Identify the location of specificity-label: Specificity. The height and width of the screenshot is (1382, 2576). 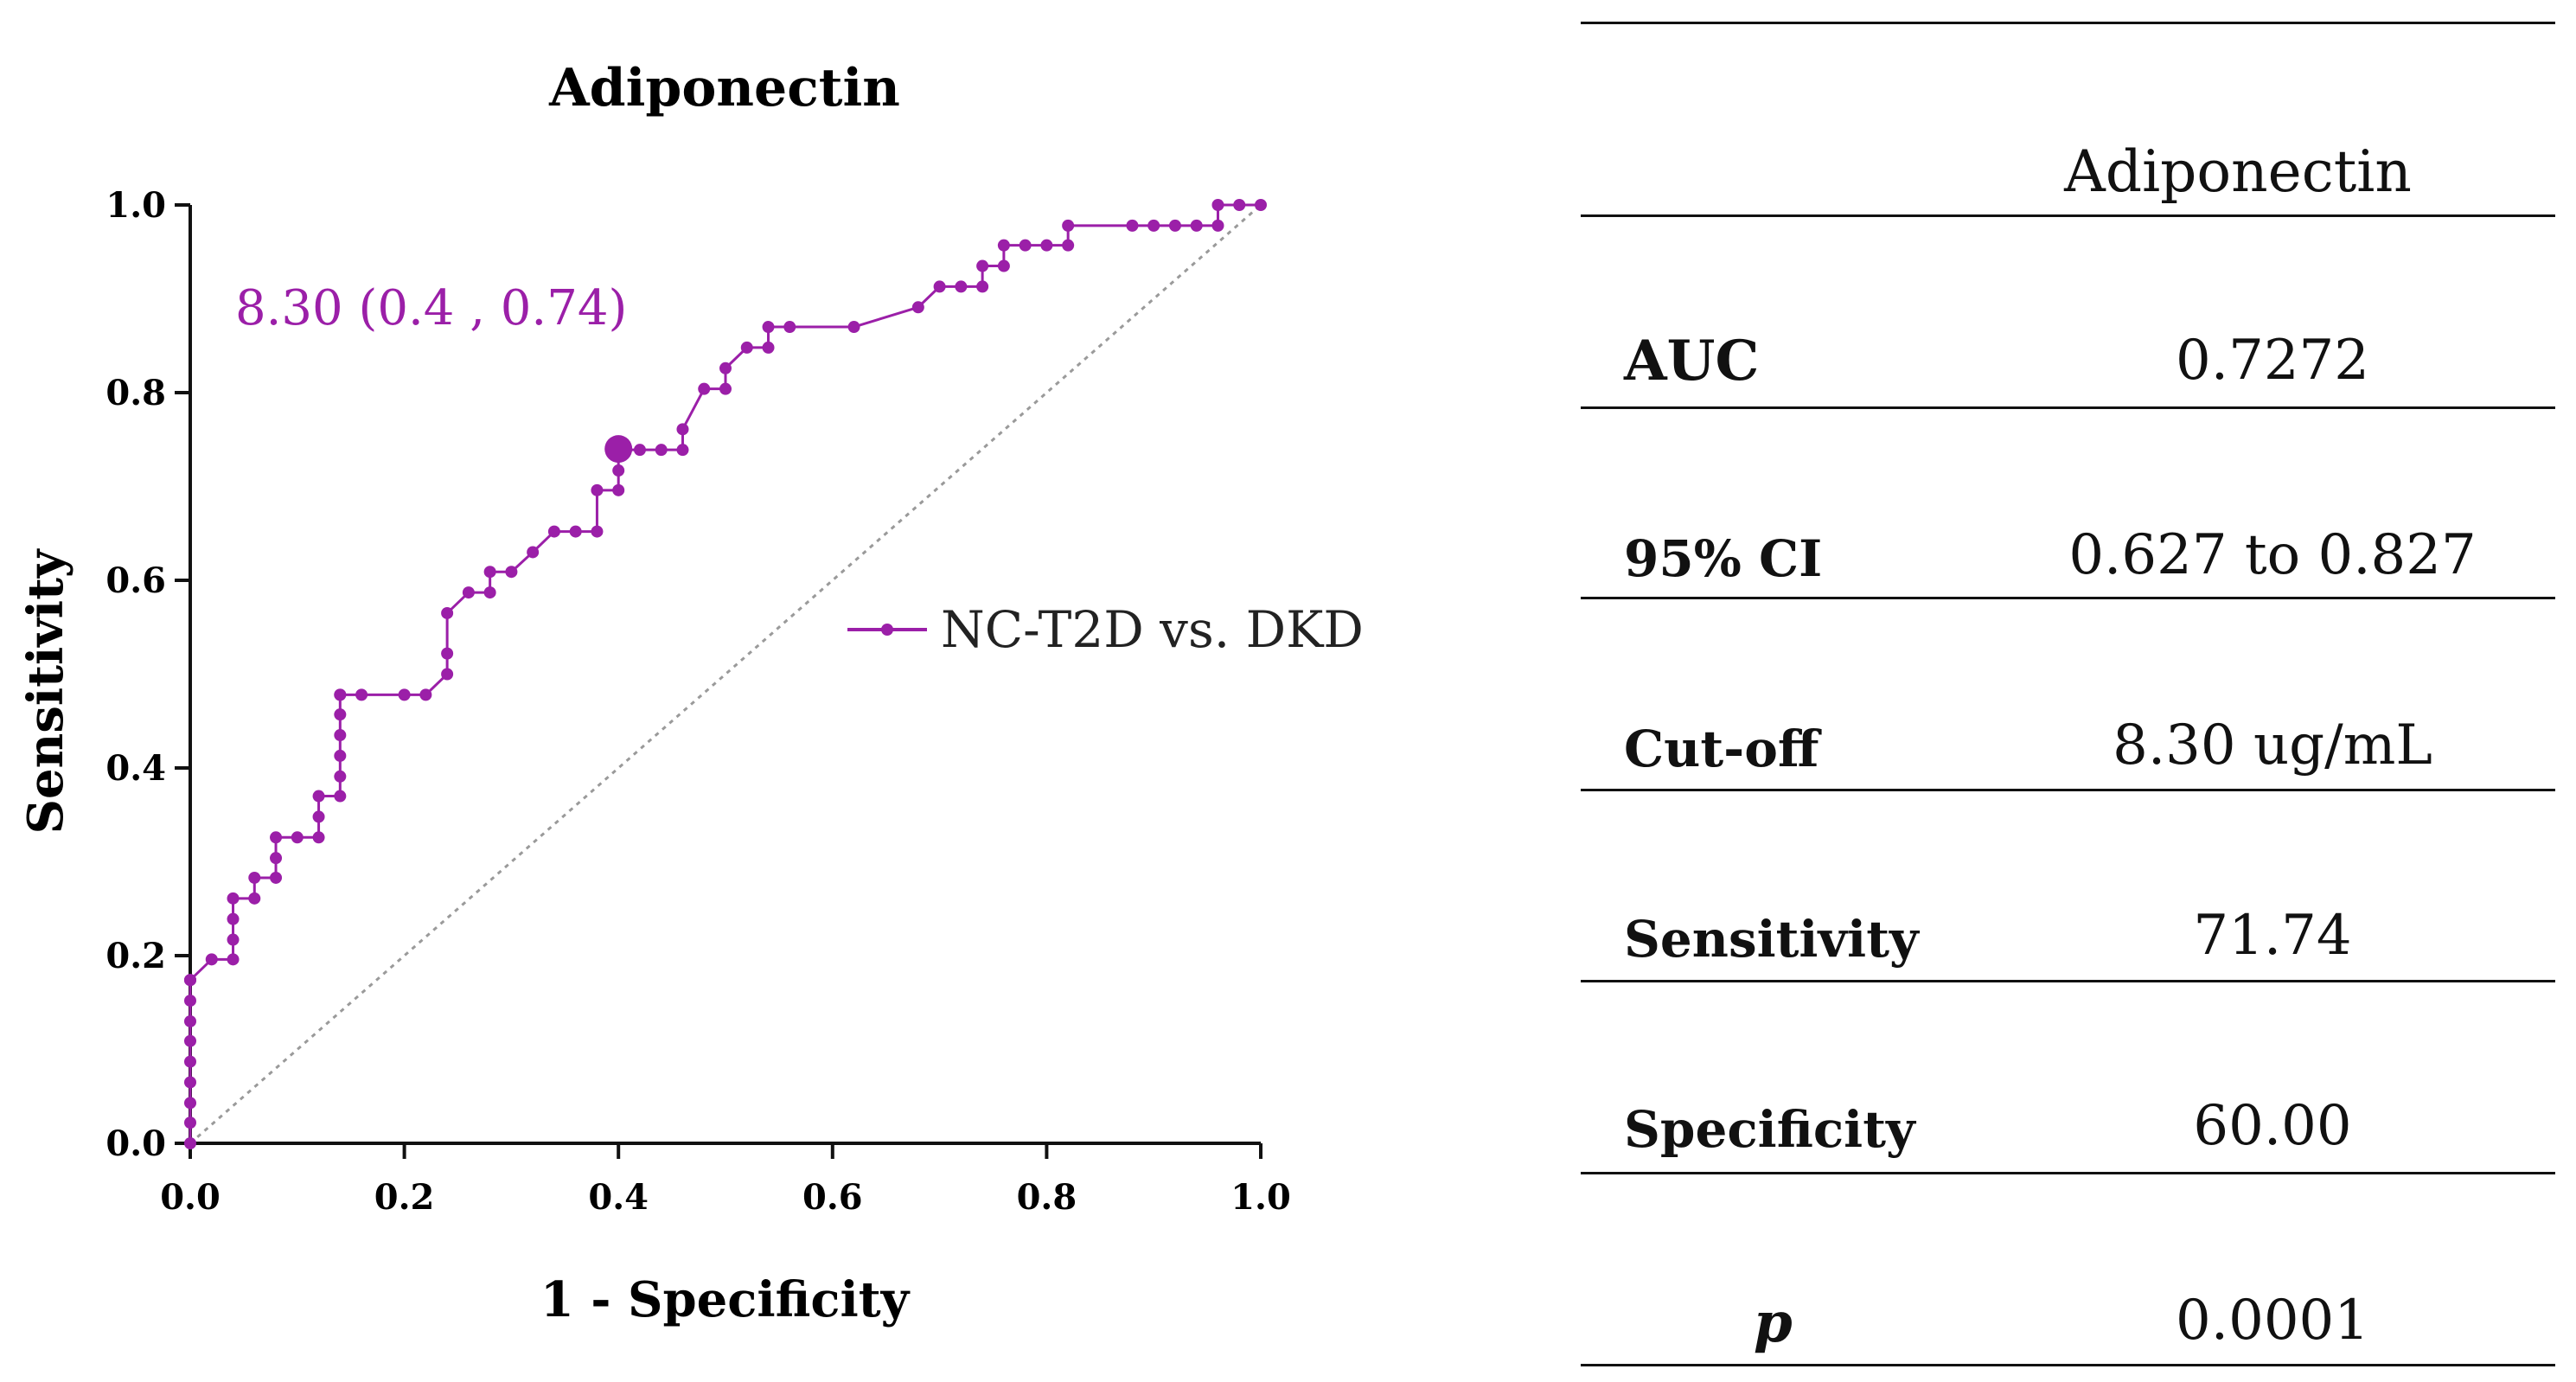
(1769, 1129).